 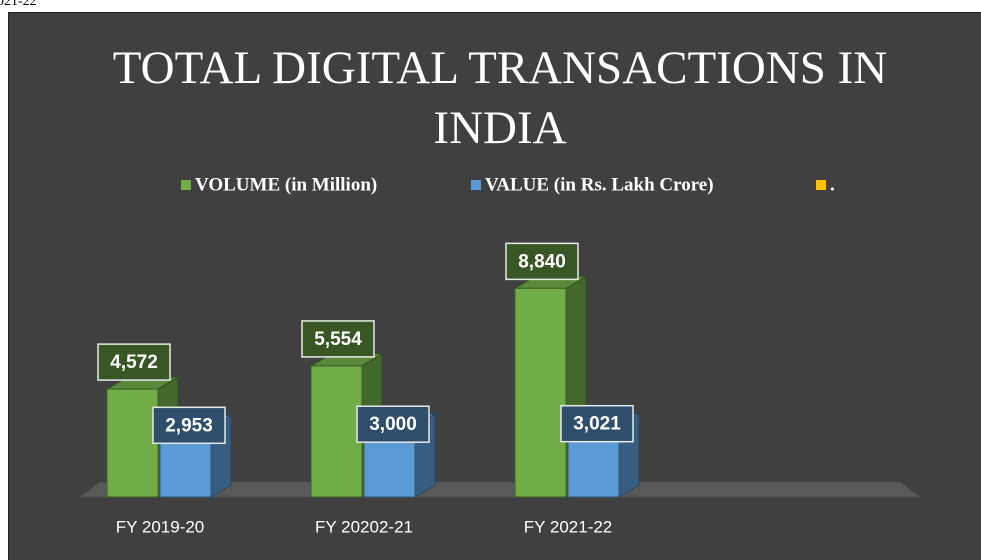 I want to click on x-tick-label: FY 20202-21, so click(x=364, y=526).